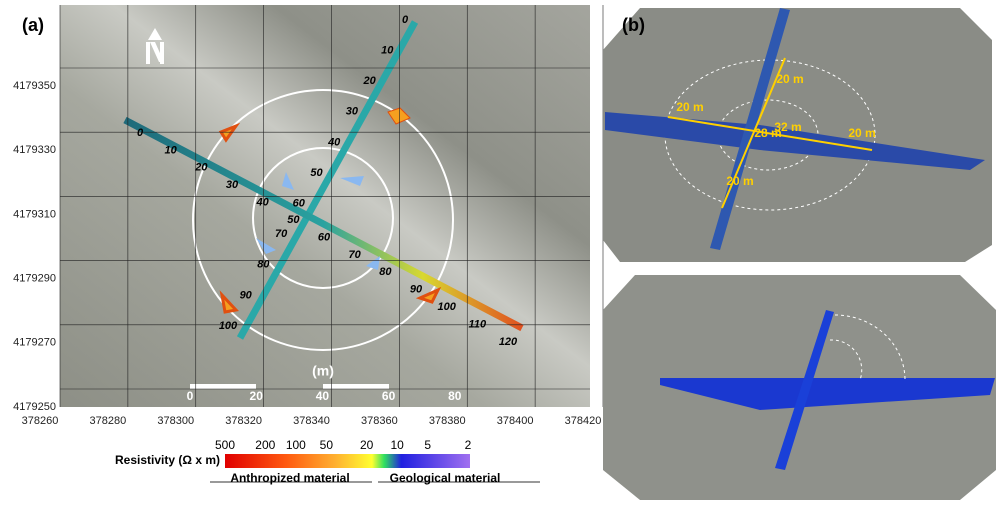  Describe the element at coordinates (190, 396) in the screenshot. I see `scale-label: 0` at that location.